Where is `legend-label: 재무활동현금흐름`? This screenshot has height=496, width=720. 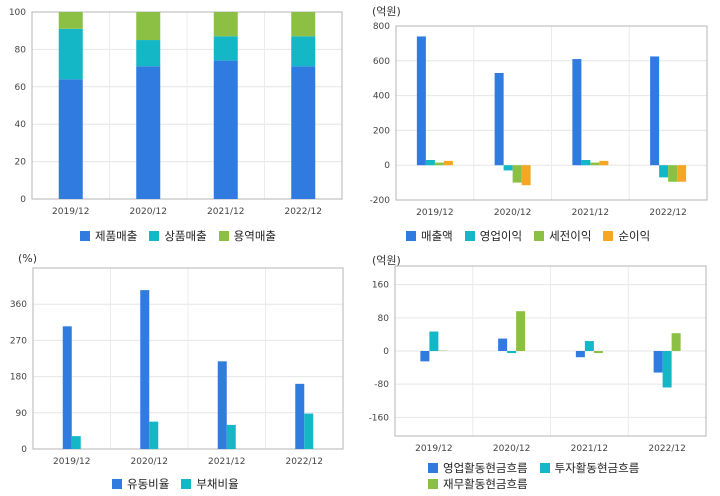 legend-label: 재무활동현금흐름 is located at coordinates (485, 484).